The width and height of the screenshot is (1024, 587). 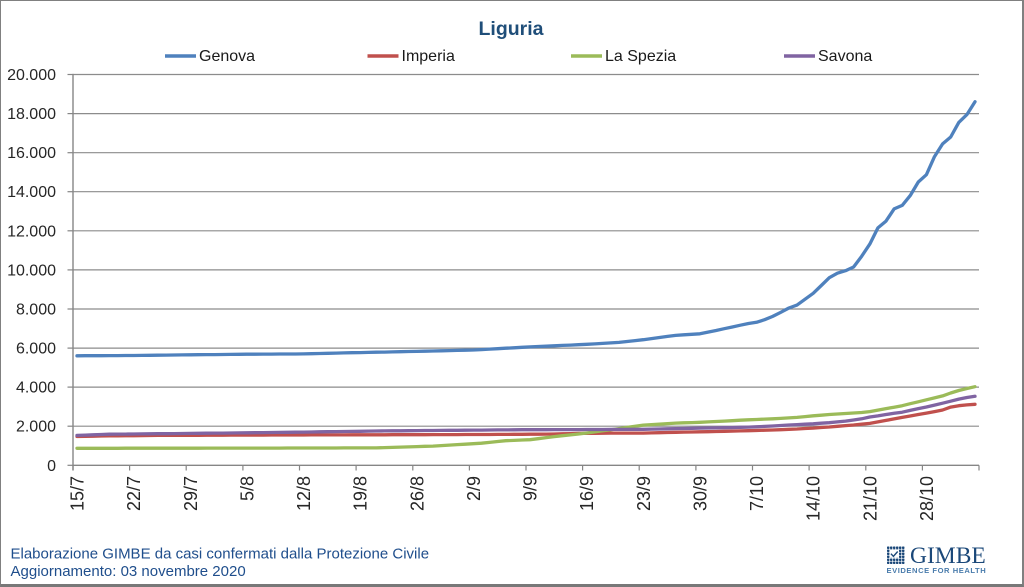 What do you see at coordinates (31, 231) in the screenshot?
I see `svg-text: 12.000` at bounding box center [31, 231].